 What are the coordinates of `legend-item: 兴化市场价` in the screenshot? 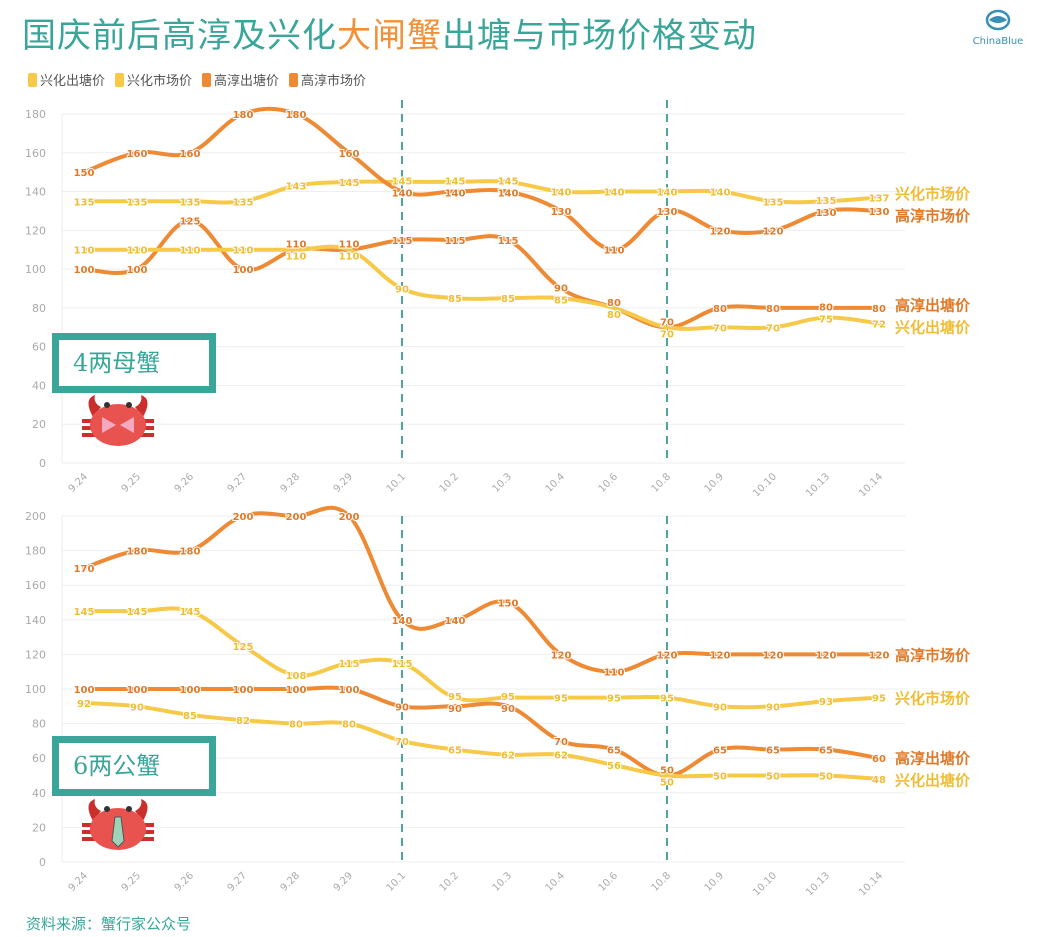 It's located at (153, 79).